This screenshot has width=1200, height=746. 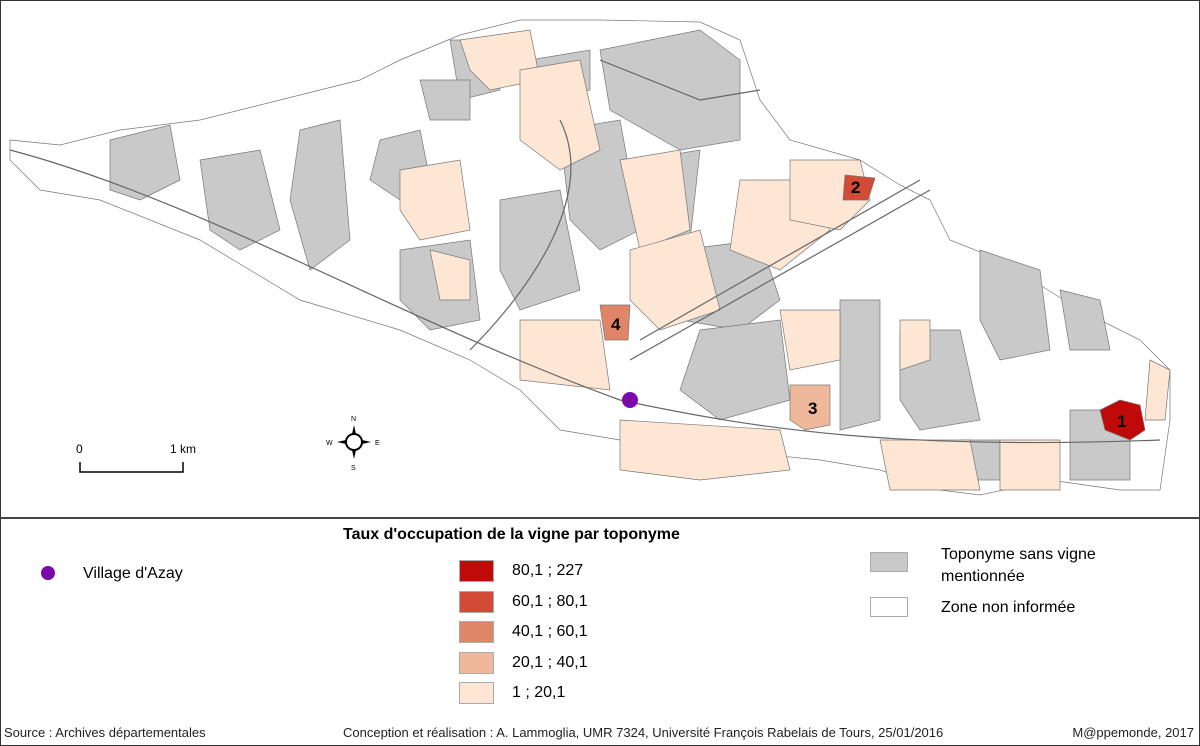 I want to click on scale-start: 0, so click(x=79, y=449).